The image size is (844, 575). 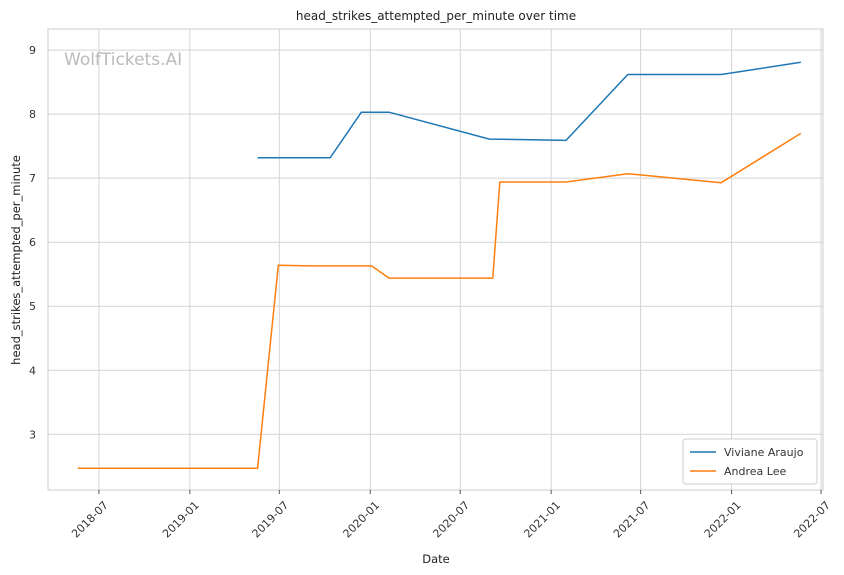 What do you see at coordinates (32, 434) in the screenshot?
I see `y-tick-label: 3` at bounding box center [32, 434].